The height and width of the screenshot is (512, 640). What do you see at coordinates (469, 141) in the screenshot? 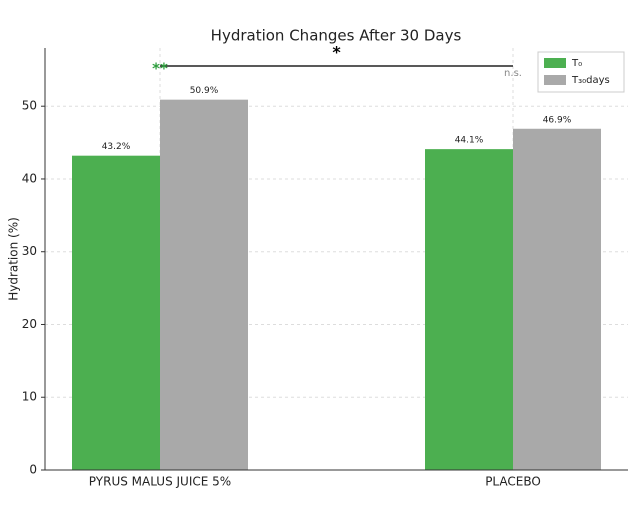
I see `value-label: 44.1%` at bounding box center [469, 141].